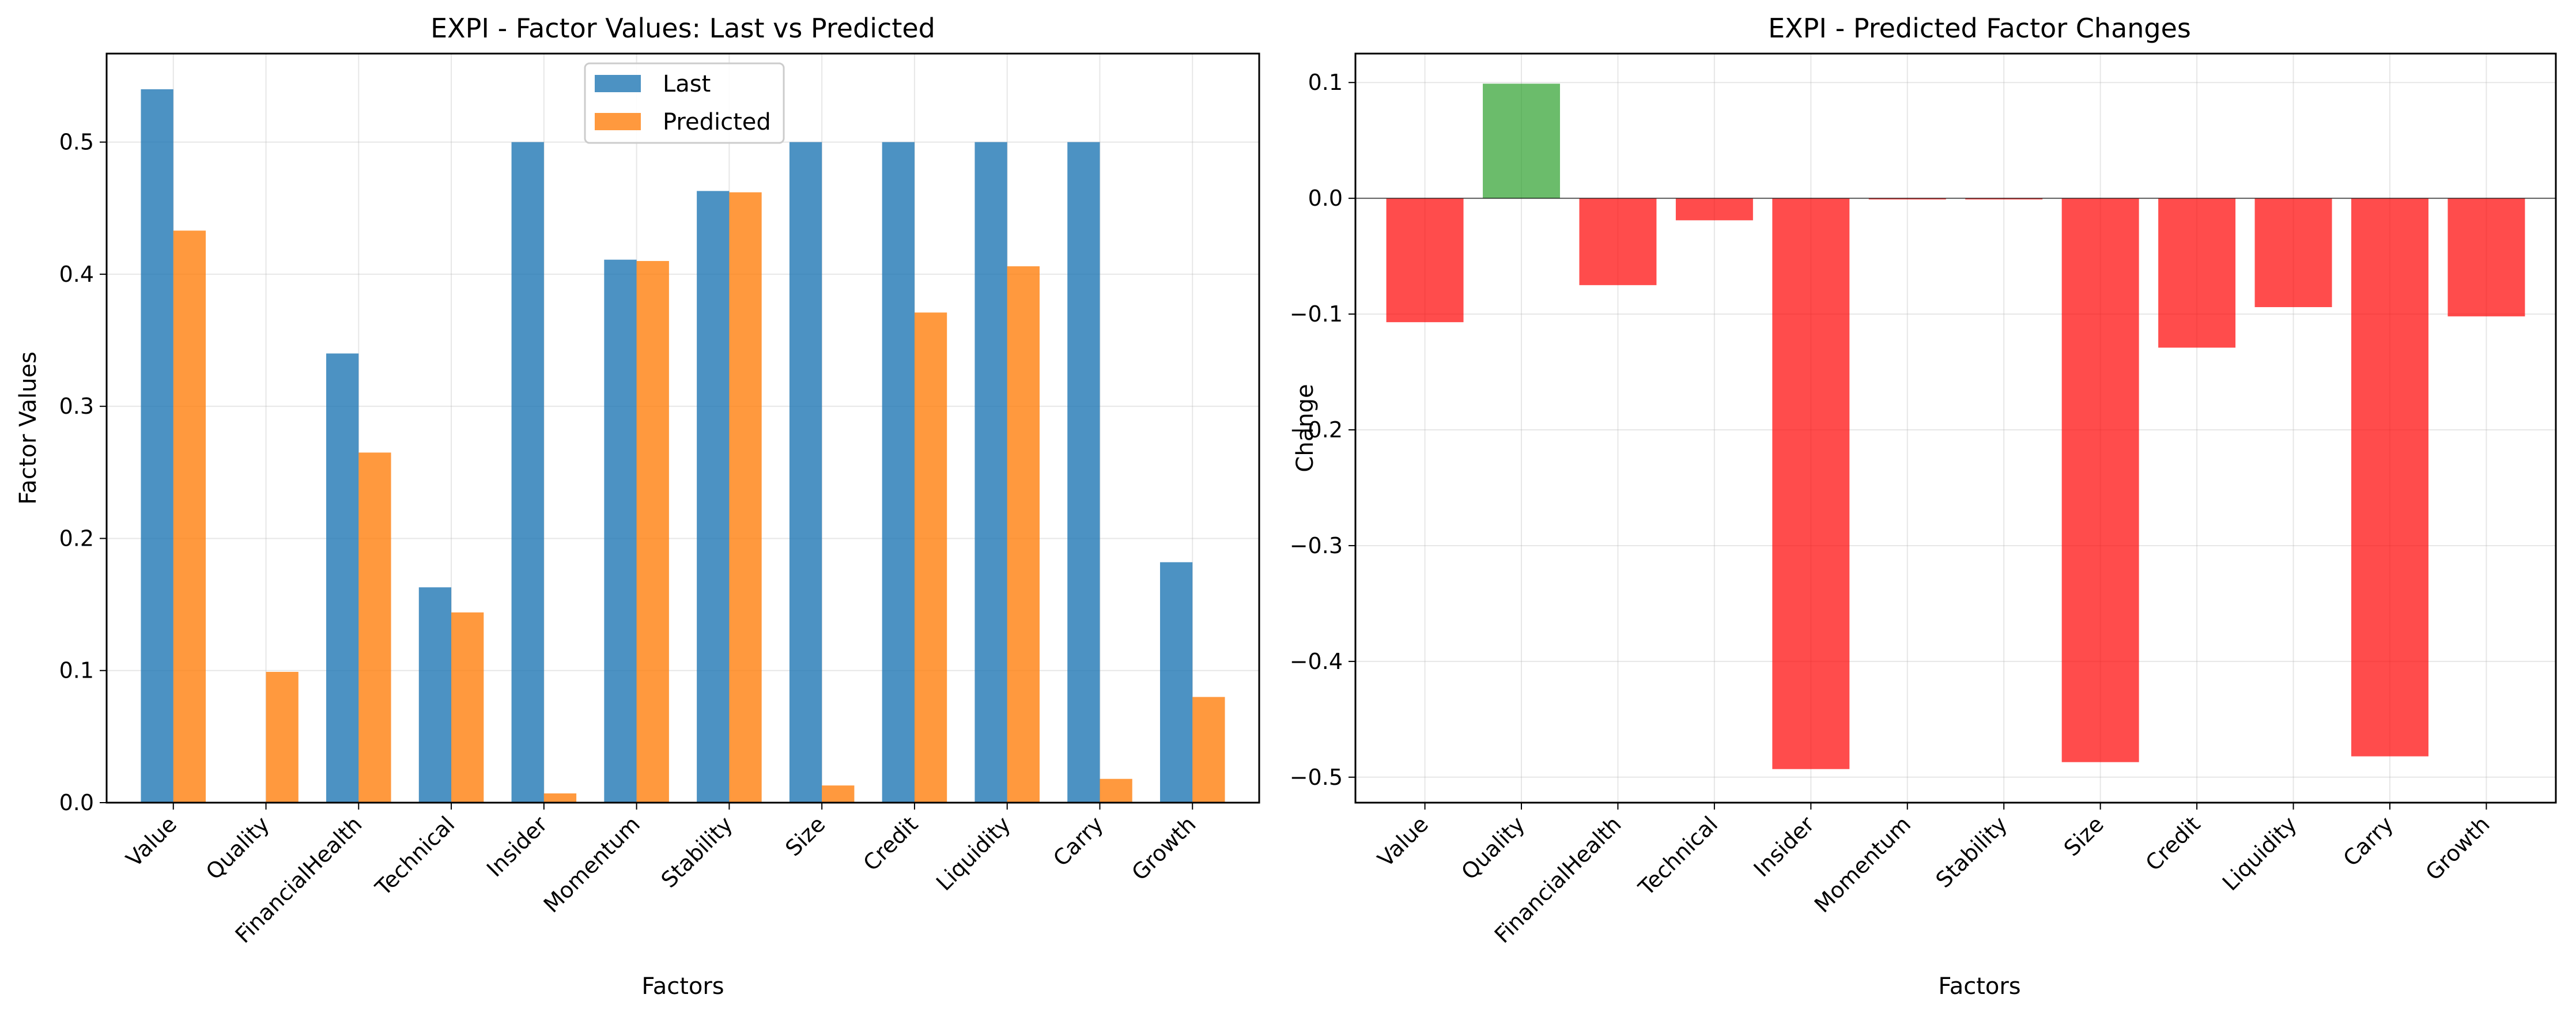  What do you see at coordinates (2197, 273) in the screenshot?
I see `bar-change-credit` at bounding box center [2197, 273].